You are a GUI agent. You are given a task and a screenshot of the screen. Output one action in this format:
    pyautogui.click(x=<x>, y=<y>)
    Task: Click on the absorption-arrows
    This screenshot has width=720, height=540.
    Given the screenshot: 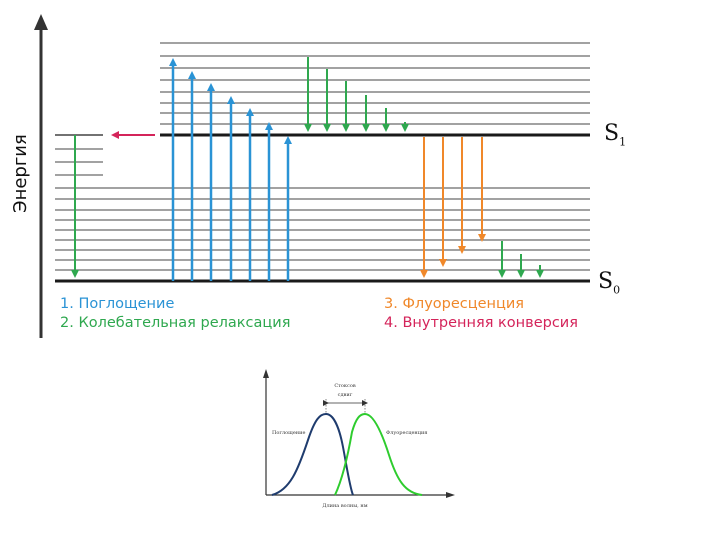 What is the action you would take?
    pyautogui.click(x=230, y=169)
    